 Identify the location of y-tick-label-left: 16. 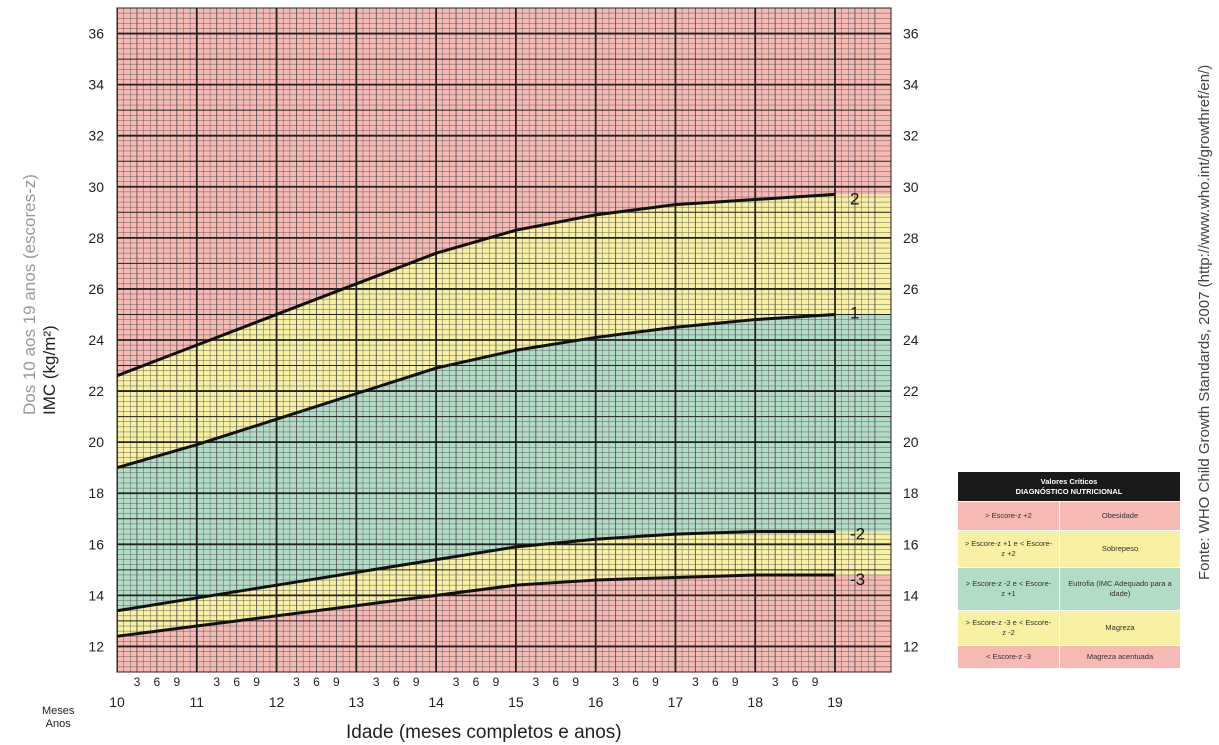
(96, 544).